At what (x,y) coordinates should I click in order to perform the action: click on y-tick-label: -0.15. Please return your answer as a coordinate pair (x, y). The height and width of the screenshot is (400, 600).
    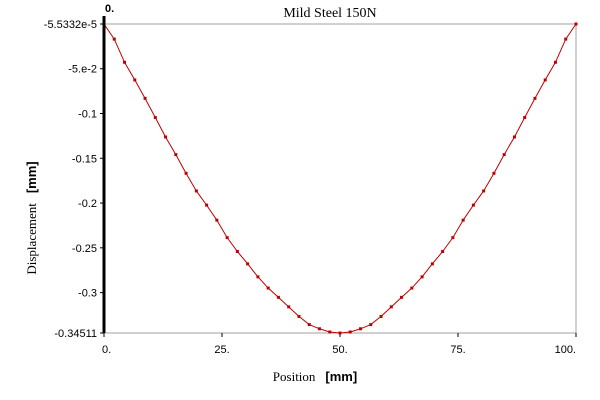
    Looking at the image, I should click on (84, 159).